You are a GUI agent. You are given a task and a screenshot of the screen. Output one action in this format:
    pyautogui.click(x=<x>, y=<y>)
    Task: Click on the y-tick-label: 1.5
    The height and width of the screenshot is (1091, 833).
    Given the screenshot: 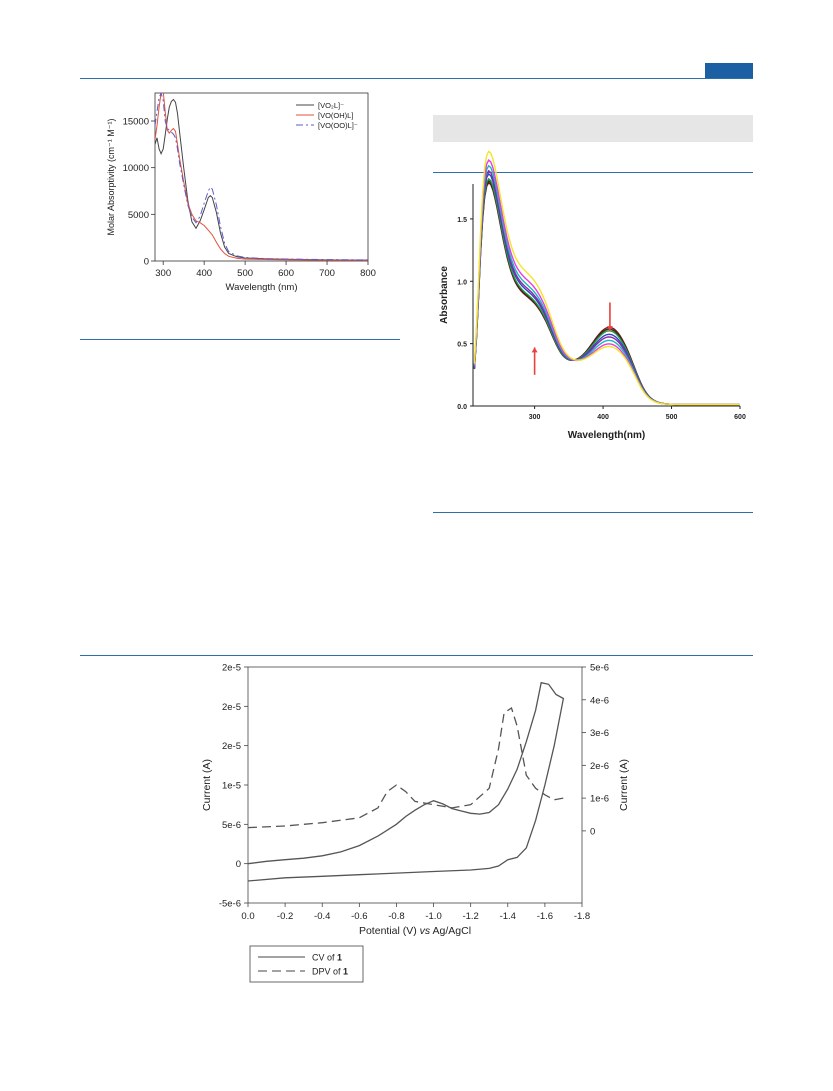 What is the action you would take?
    pyautogui.click(x=462, y=220)
    